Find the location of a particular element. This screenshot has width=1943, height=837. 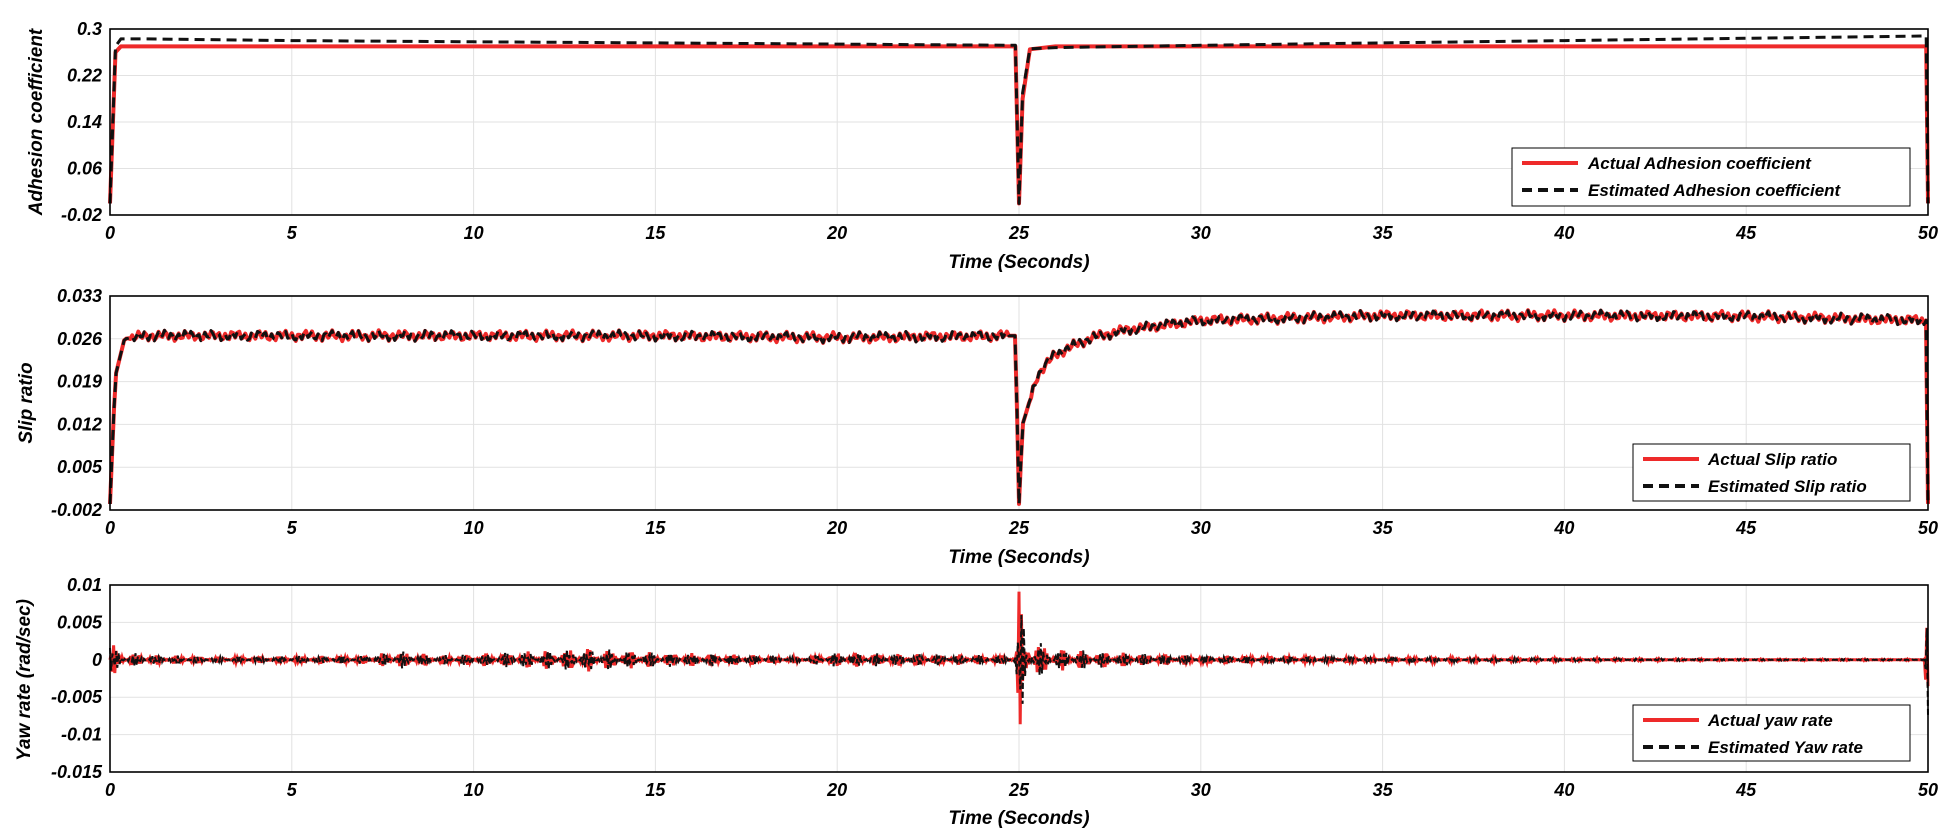

yaw-x-tick-label: 30 is located at coordinates (1201, 790).